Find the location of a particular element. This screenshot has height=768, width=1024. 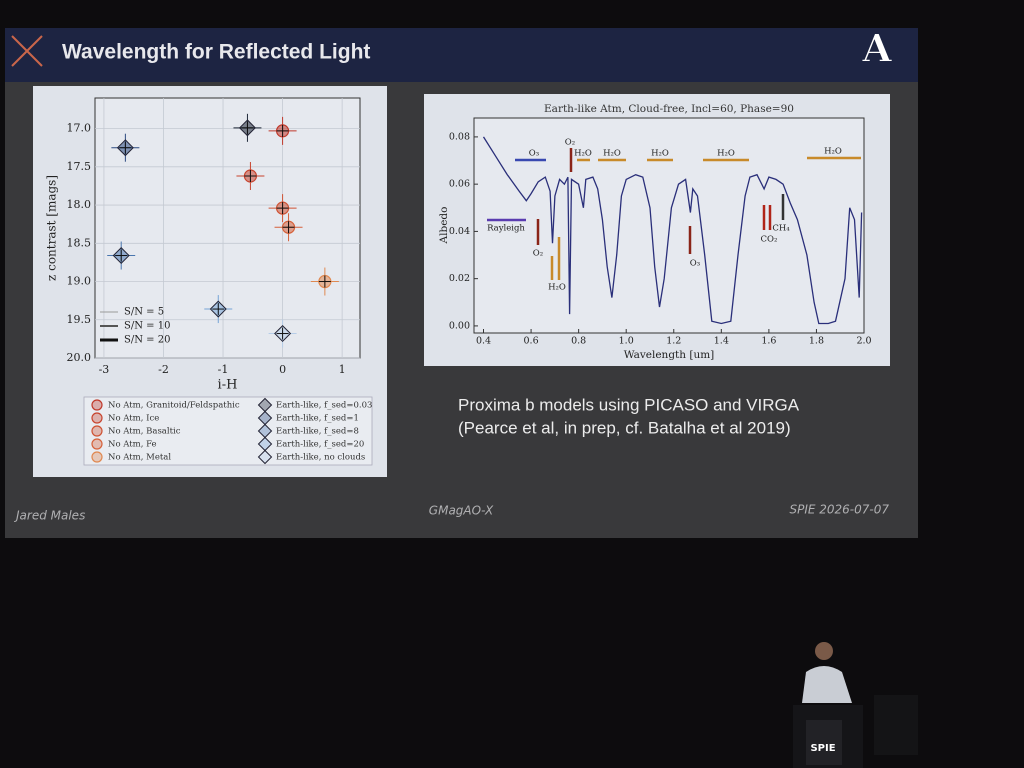

legend-label: Earth-like, f_sed=20 is located at coordinates (320, 445).